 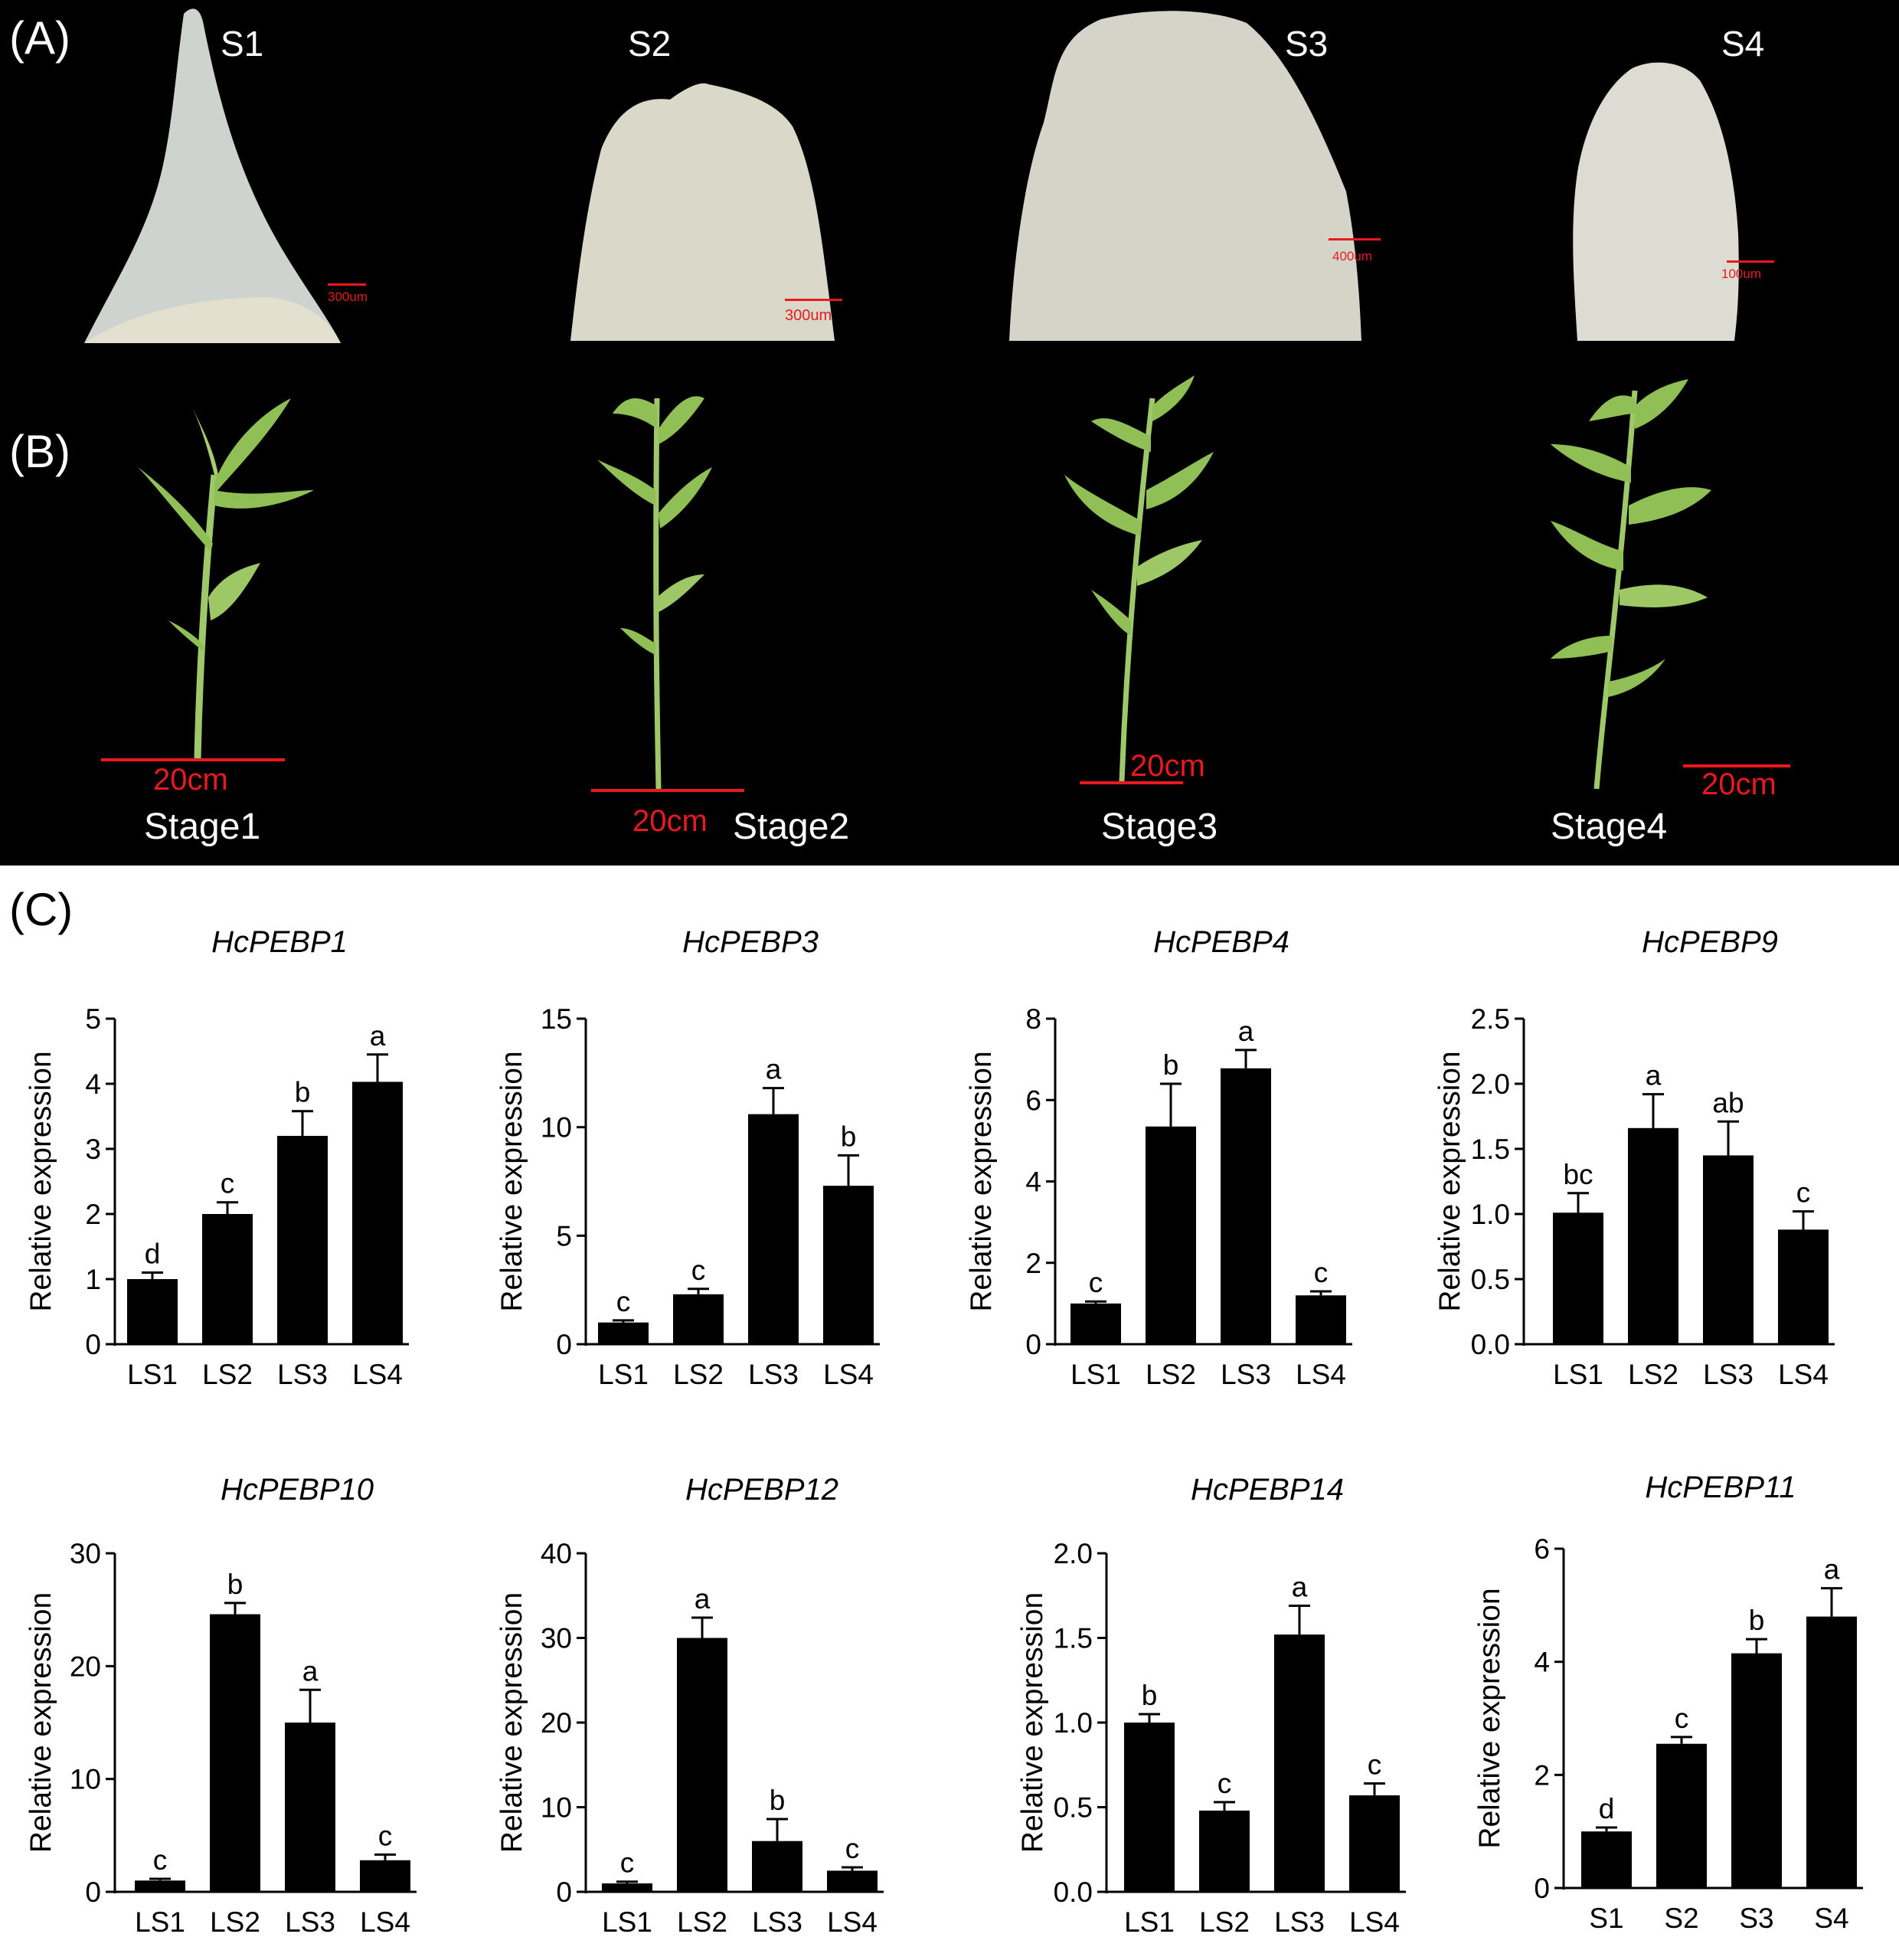 What do you see at coordinates (40, 451) in the screenshot?
I see `panel-label-b: (B)` at bounding box center [40, 451].